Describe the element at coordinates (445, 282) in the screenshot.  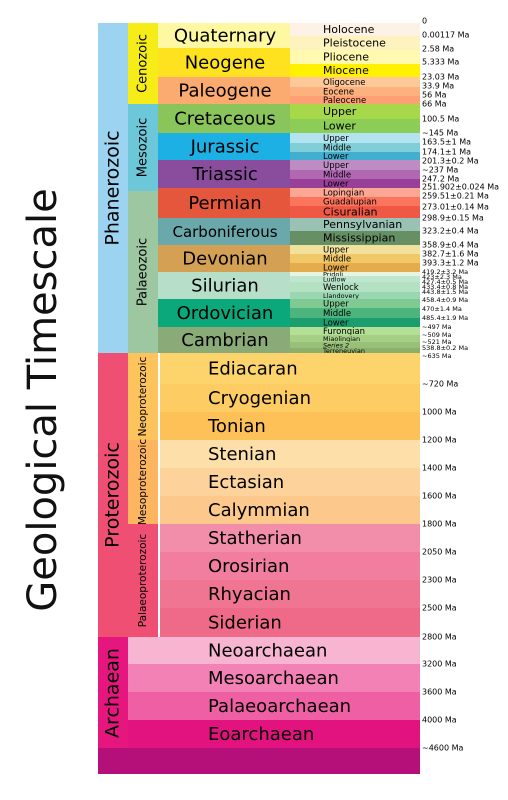
I see `age-label: 427.4±0.5 Ma` at that location.